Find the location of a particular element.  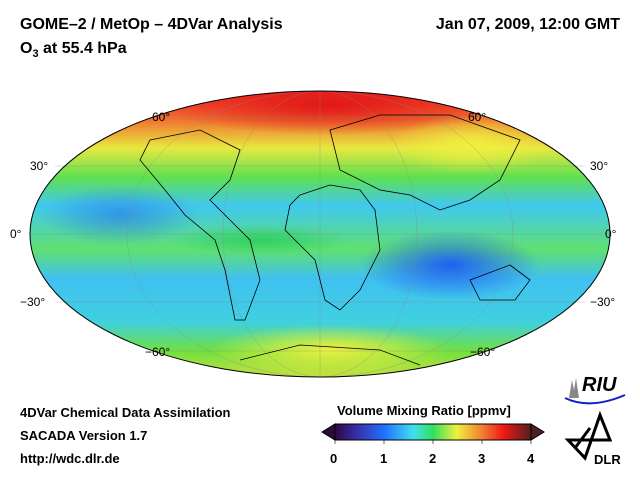

footer-line2: SACADA Version 1.7 is located at coordinates (84, 435).